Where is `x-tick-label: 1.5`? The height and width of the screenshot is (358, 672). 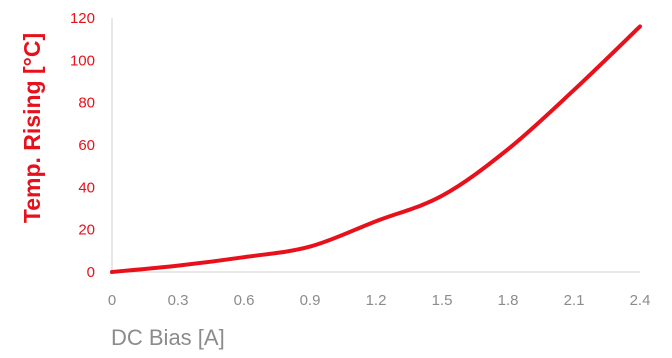 x-tick-label: 1.5 is located at coordinates (442, 300).